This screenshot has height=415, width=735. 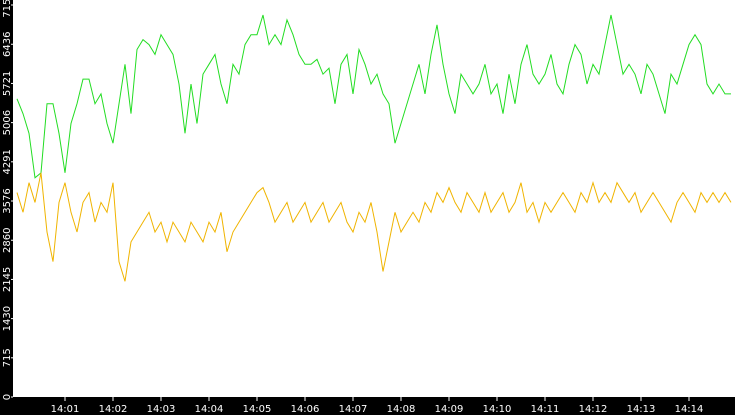 What do you see at coordinates (7, 200) in the screenshot?
I see `y-tick-label: 3576` at bounding box center [7, 200].